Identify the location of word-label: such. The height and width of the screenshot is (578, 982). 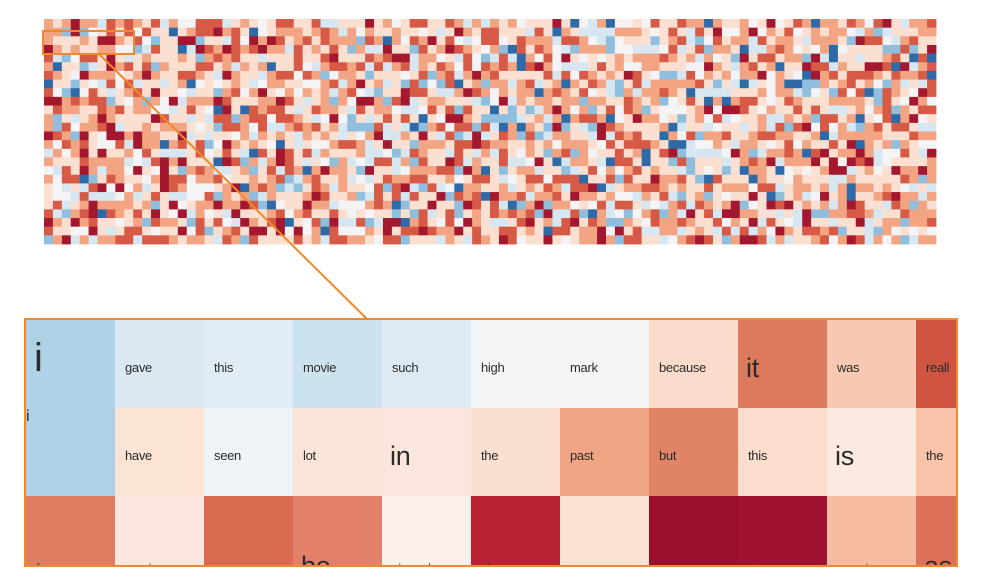
(405, 367).